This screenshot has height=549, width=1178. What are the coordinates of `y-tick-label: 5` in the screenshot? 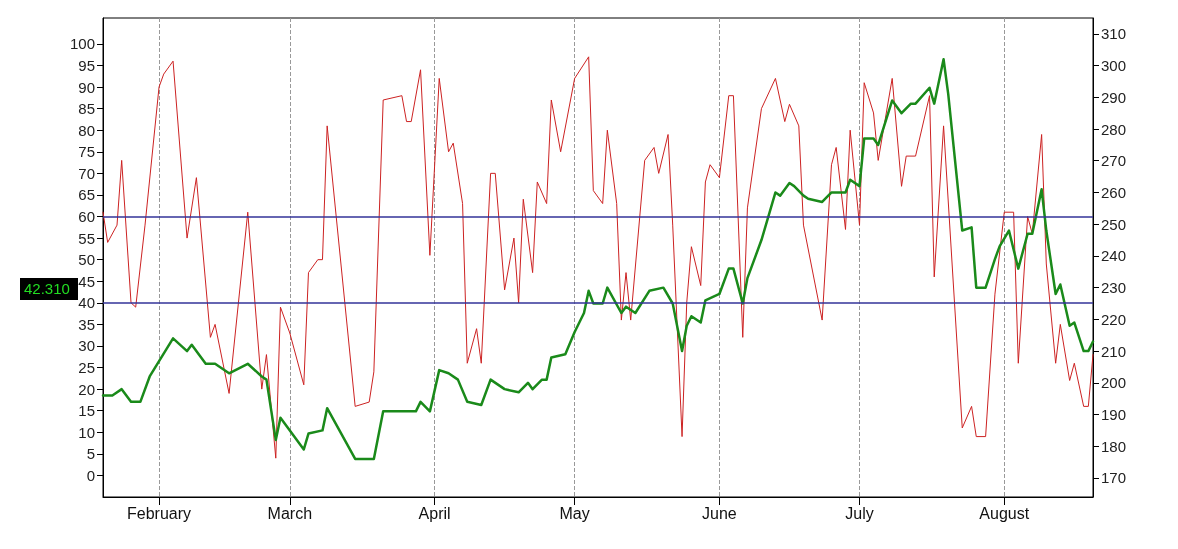 It's located at (90, 454).